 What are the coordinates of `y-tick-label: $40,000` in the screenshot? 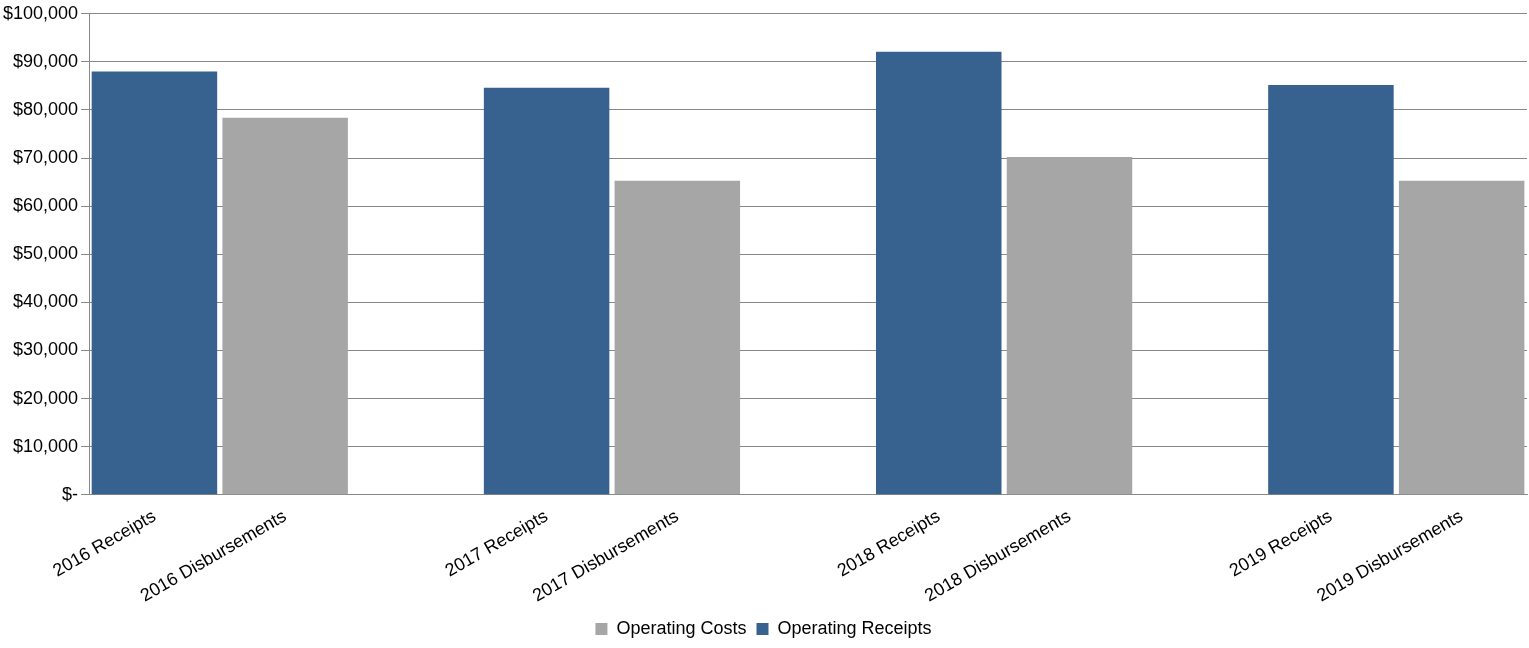 It's located at (46, 301).